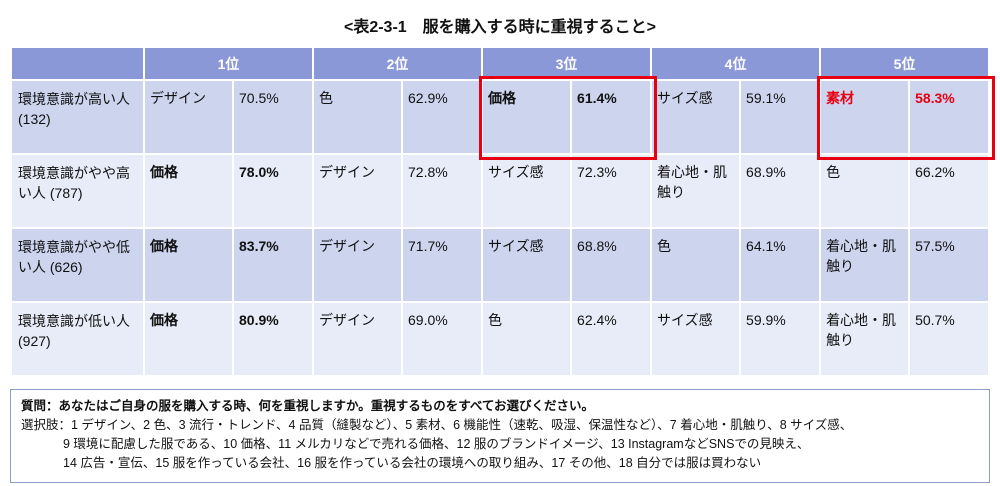 Image resolution: width=1000 pixels, height=486 pixels. What do you see at coordinates (865, 117) in the screenshot?
I see `rank-item-highlighted: 素材` at bounding box center [865, 117].